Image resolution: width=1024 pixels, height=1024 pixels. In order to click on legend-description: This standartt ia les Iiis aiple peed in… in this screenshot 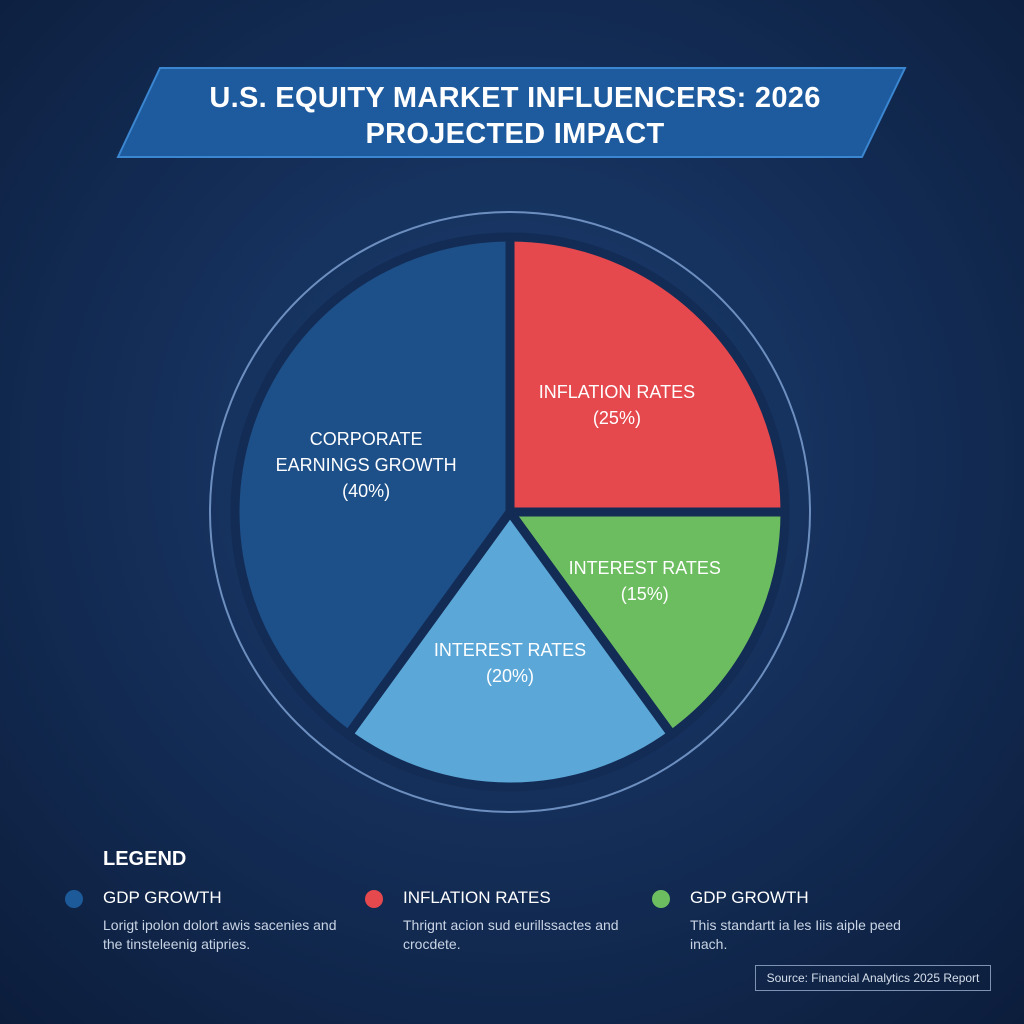, I will do `click(795, 934)`.